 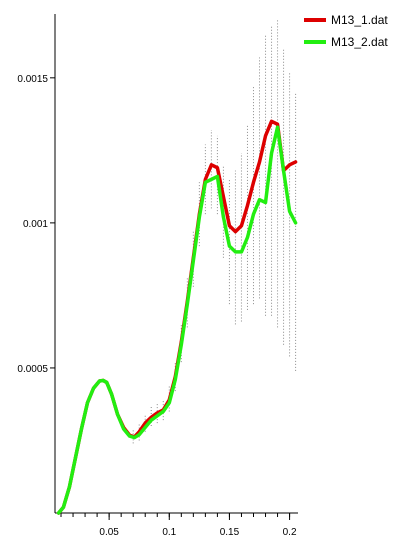 I want to click on y-tick-label: 0.0005, so click(x=32, y=369).